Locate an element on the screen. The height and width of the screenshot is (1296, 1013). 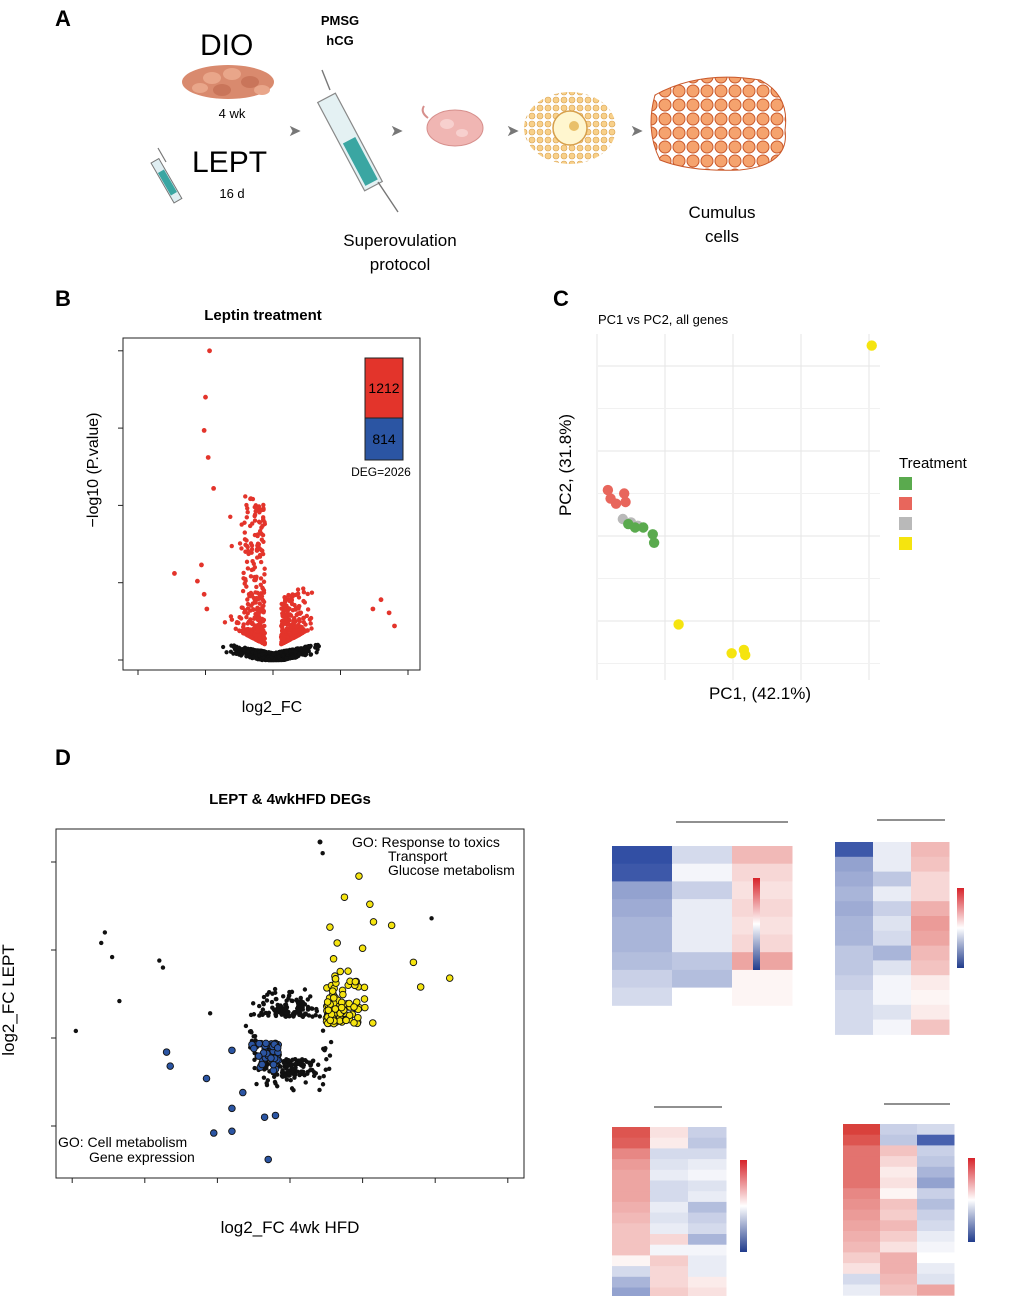
small-syringe-image is located at coordinates (166, 175).